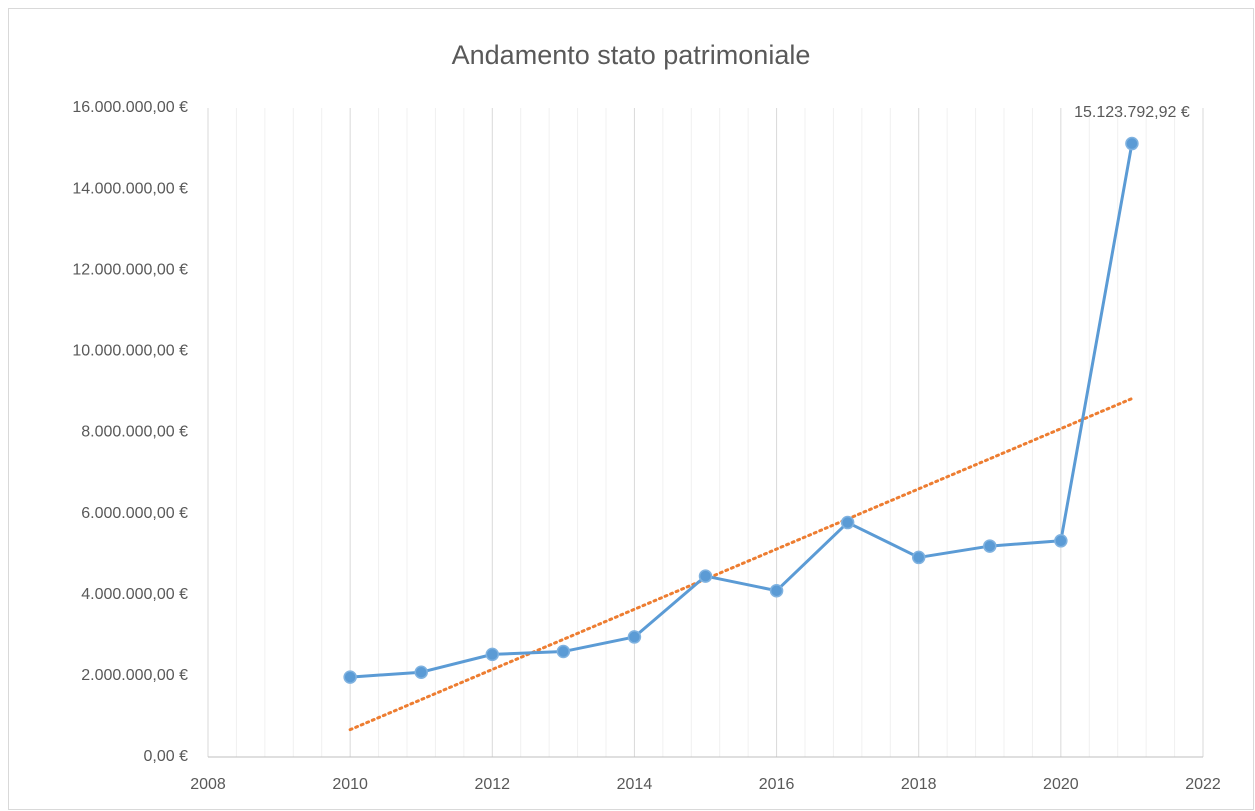 The image size is (1255, 811). Describe the element at coordinates (134, 594) in the screenshot. I see `y-tick-label: 4.000.000,00 €` at that location.